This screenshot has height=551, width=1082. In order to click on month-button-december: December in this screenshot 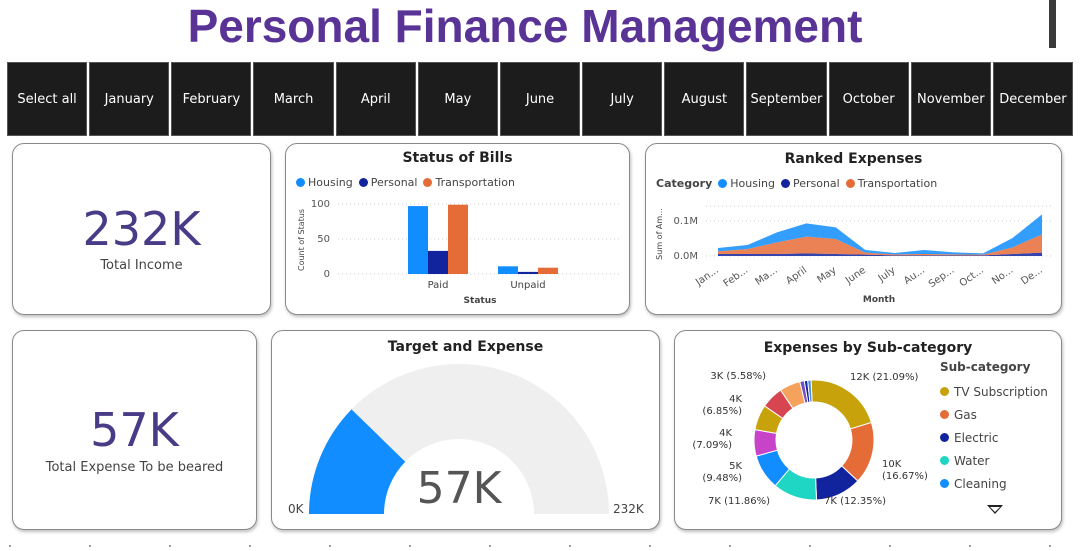, I will do `click(1033, 99)`.